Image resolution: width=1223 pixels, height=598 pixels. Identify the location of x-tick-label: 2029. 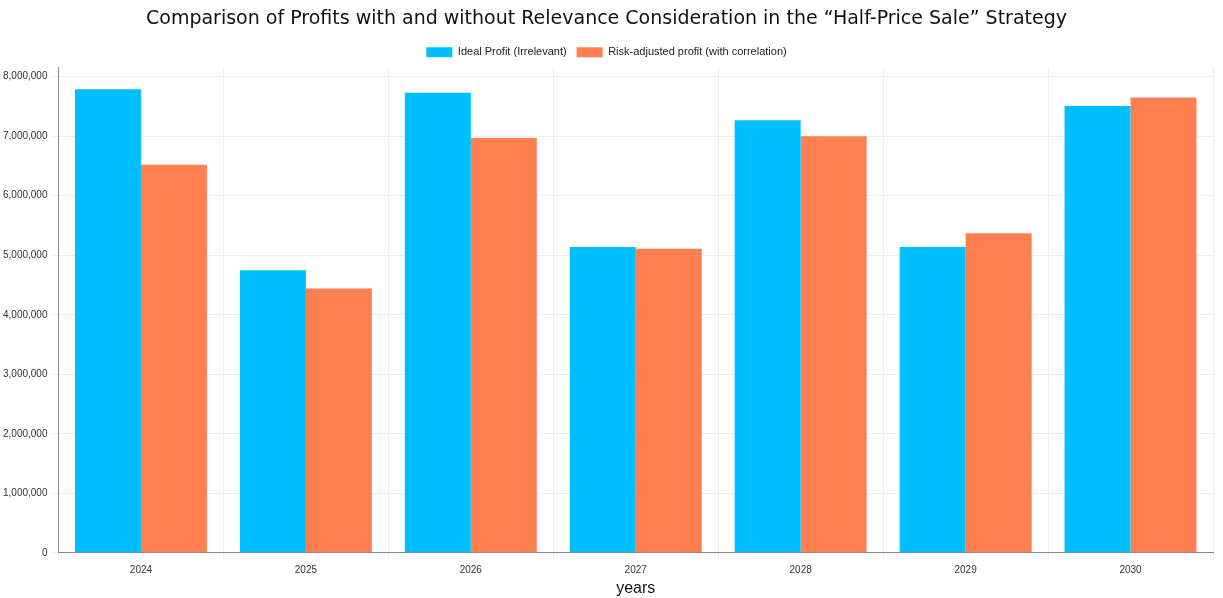
(966, 569).